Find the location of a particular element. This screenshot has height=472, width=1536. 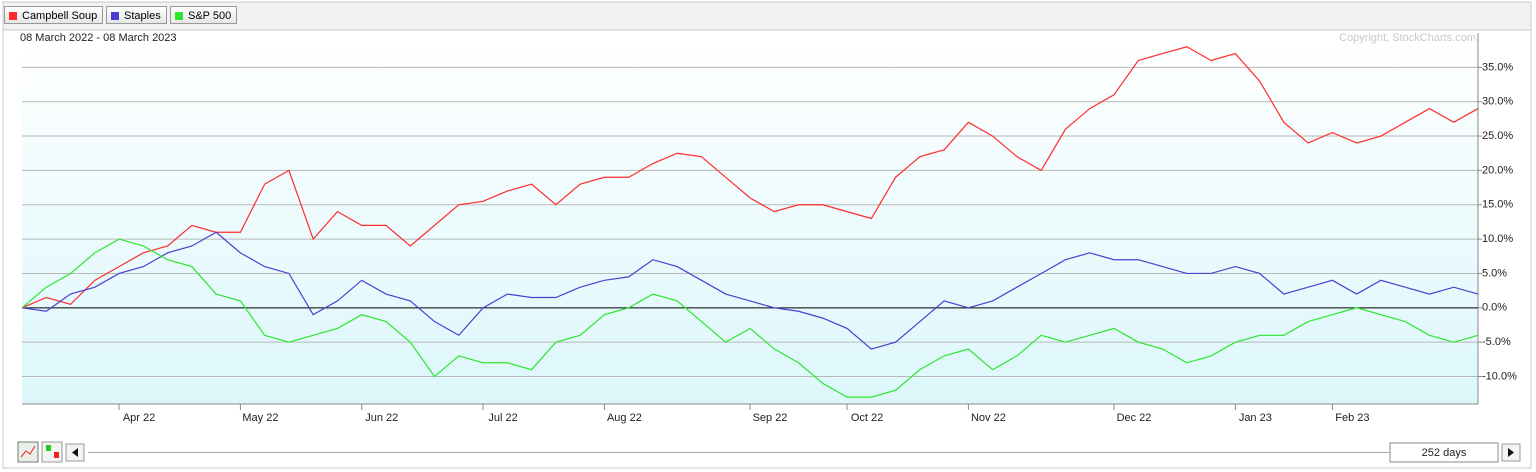

legend-item: S&P 500 is located at coordinates (204, 15).